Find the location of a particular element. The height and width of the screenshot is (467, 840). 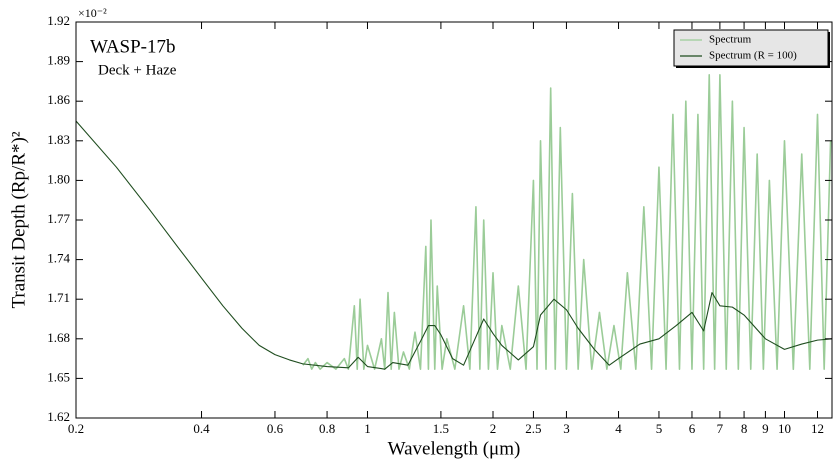

y-axis-label: Transit Depth (Rp/R*)² is located at coordinates (18, 219).